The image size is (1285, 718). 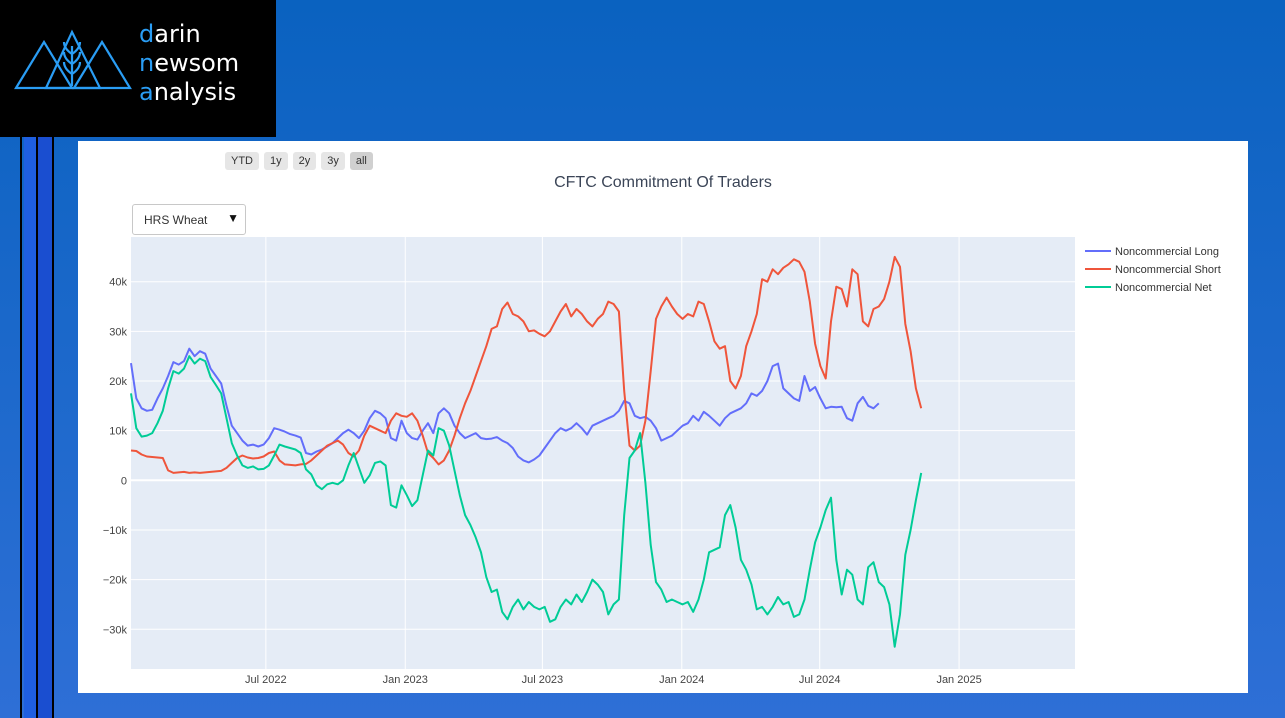 What do you see at coordinates (1168, 270) in the screenshot?
I see `legend-label: Noncommercial Short` at bounding box center [1168, 270].